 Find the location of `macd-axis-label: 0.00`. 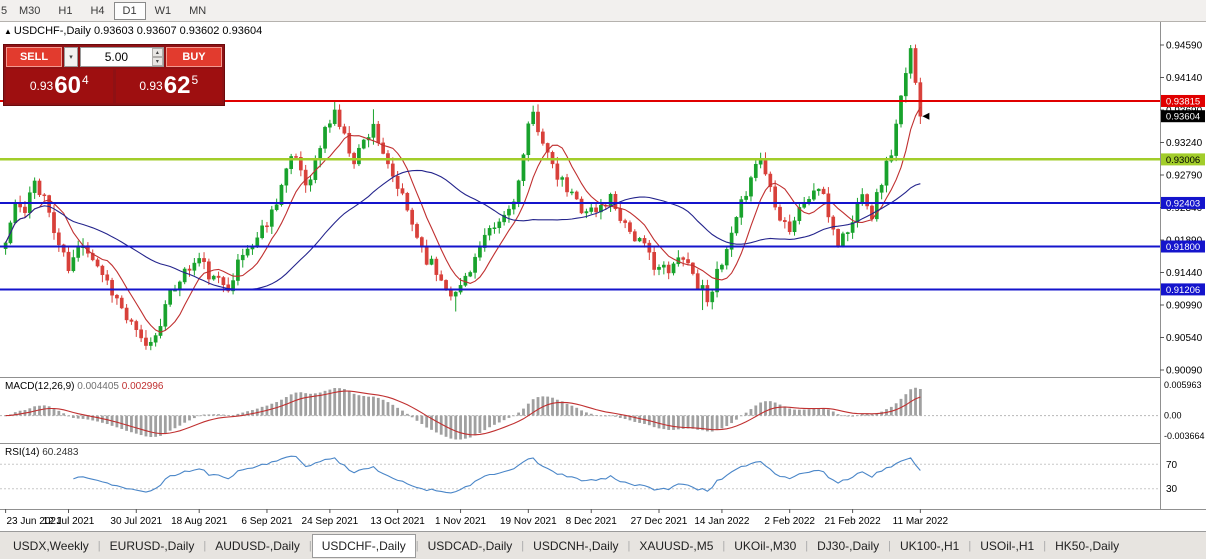

macd-axis-label: 0.00 is located at coordinates (1173, 416).